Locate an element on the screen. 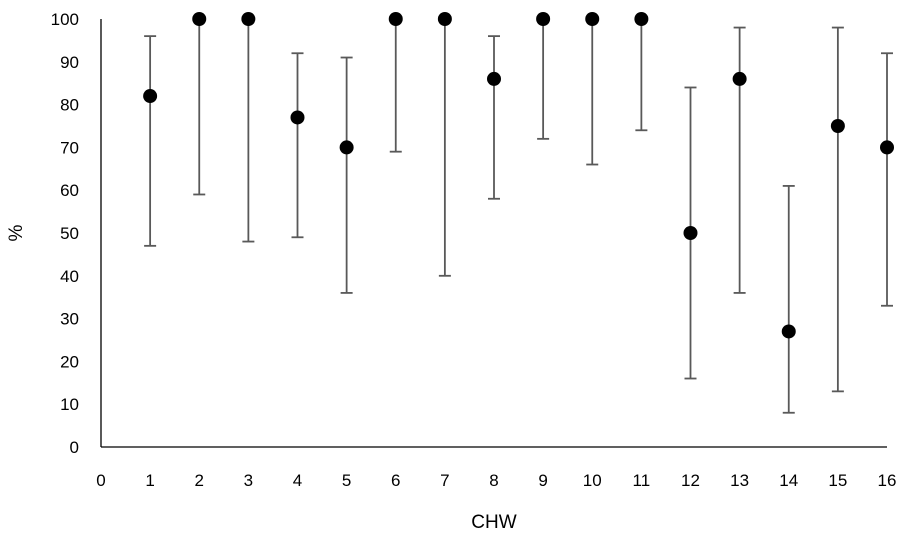  x-tick-label: 0 is located at coordinates (100, 480).